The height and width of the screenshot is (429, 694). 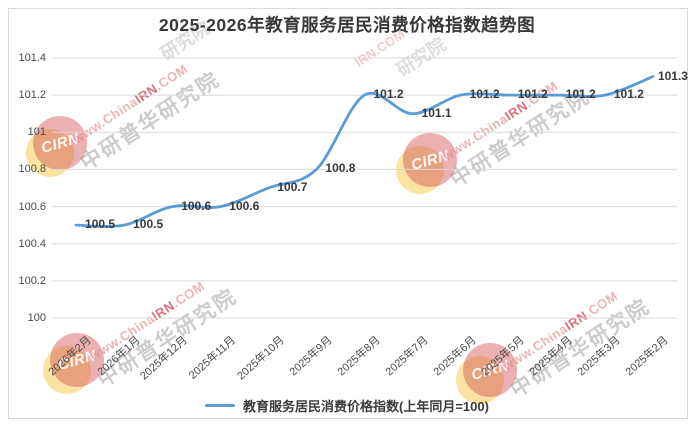 What do you see at coordinates (672, 75) in the screenshot?
I see `data-point-label: 101.3` at bounding box center [672, 75].